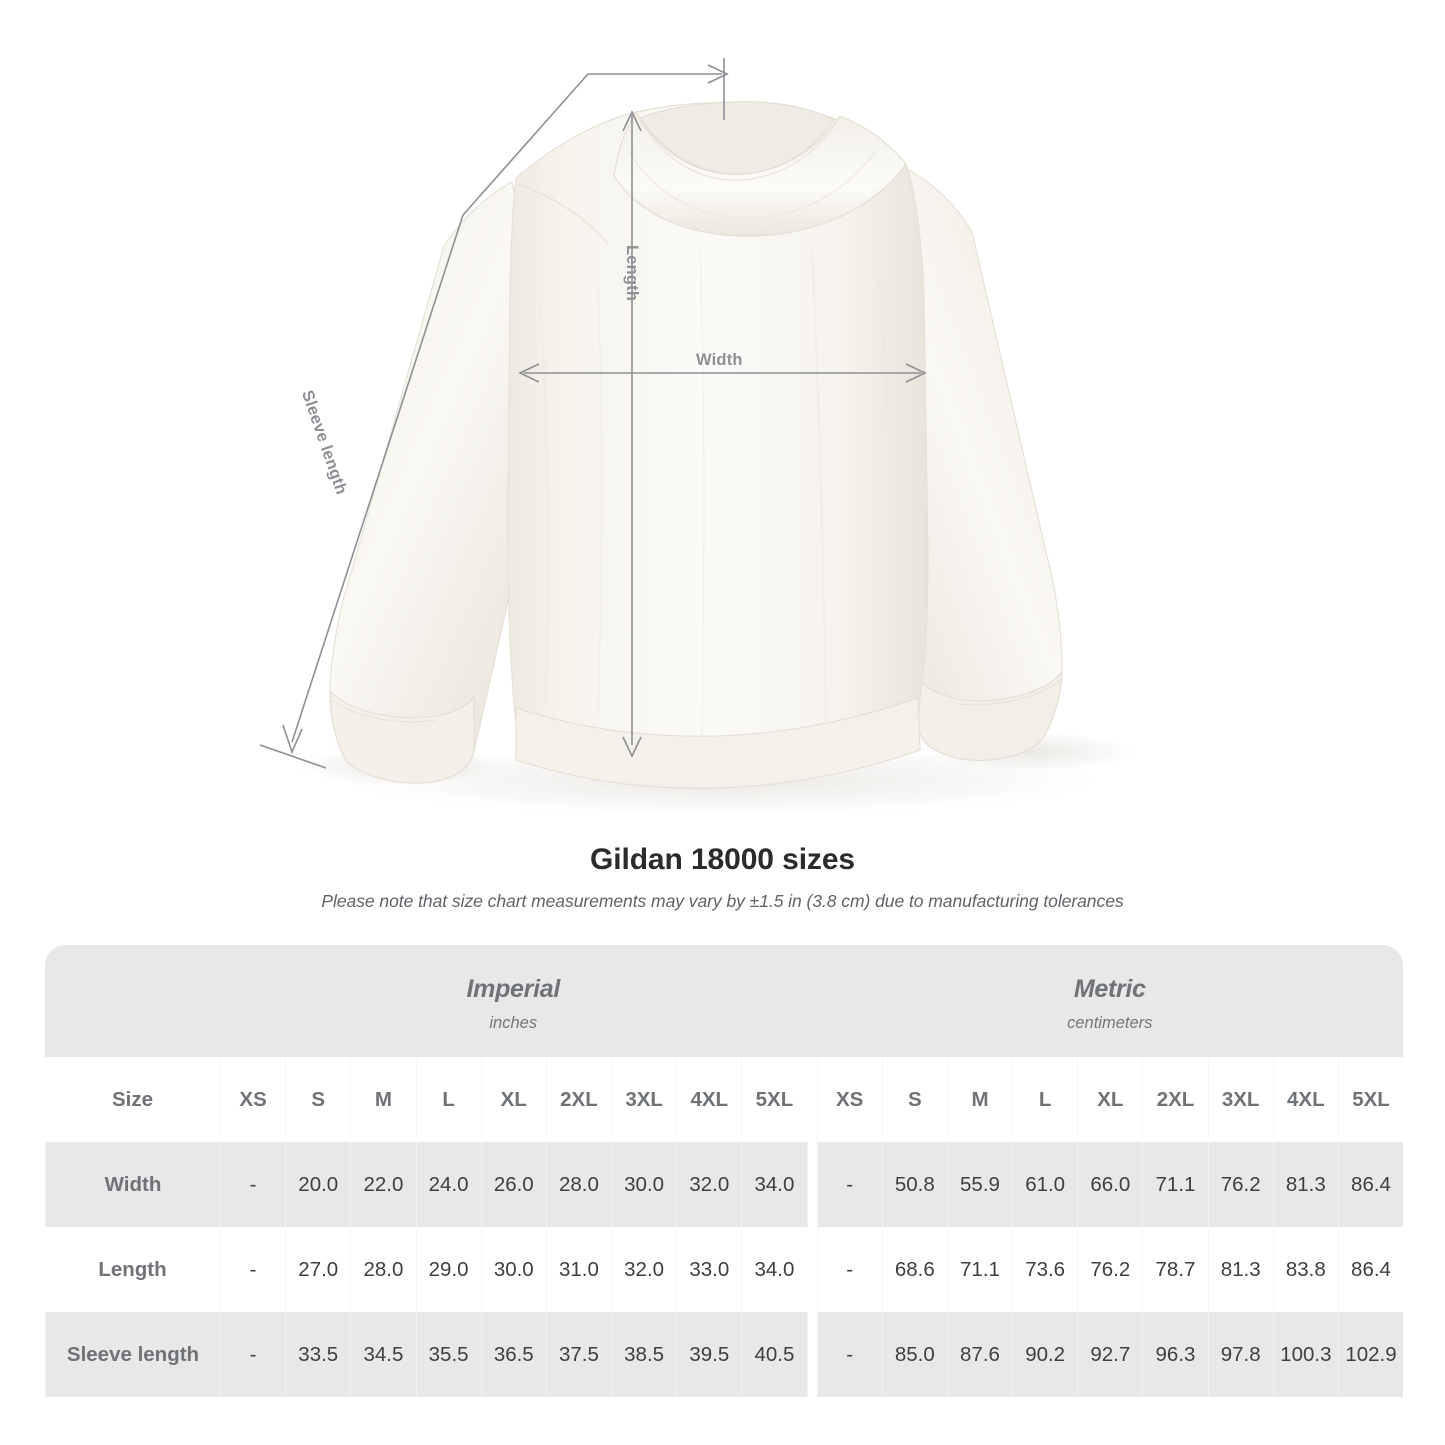 This screenshot has height=1445, width=1445. Describe the element at coordinates (708, 1099) in the screenshot. I see `header-size-imperial-4xl: 4XL` at that location.